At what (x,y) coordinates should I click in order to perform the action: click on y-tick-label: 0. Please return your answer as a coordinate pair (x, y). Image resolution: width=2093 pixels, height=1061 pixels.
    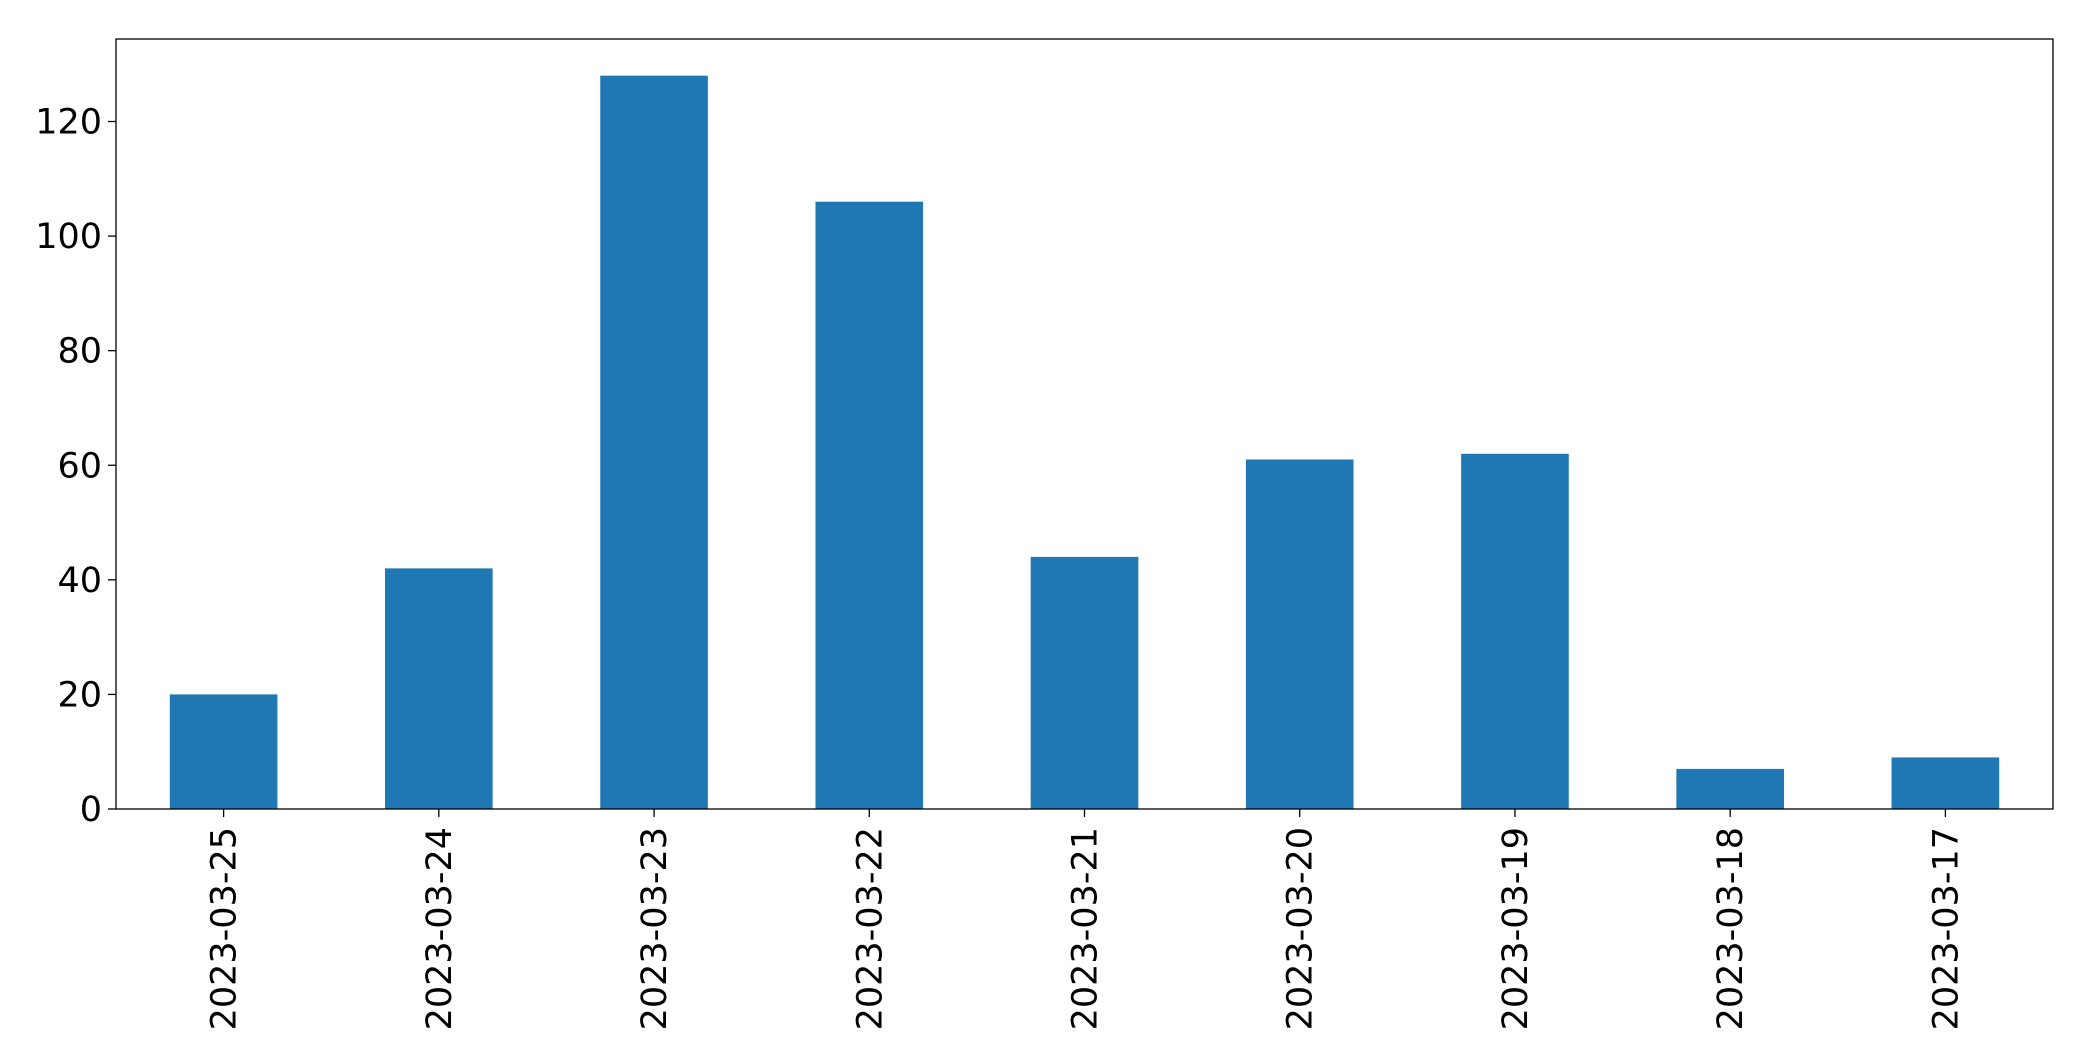
    Looking at the image, I should click on (91, 810).